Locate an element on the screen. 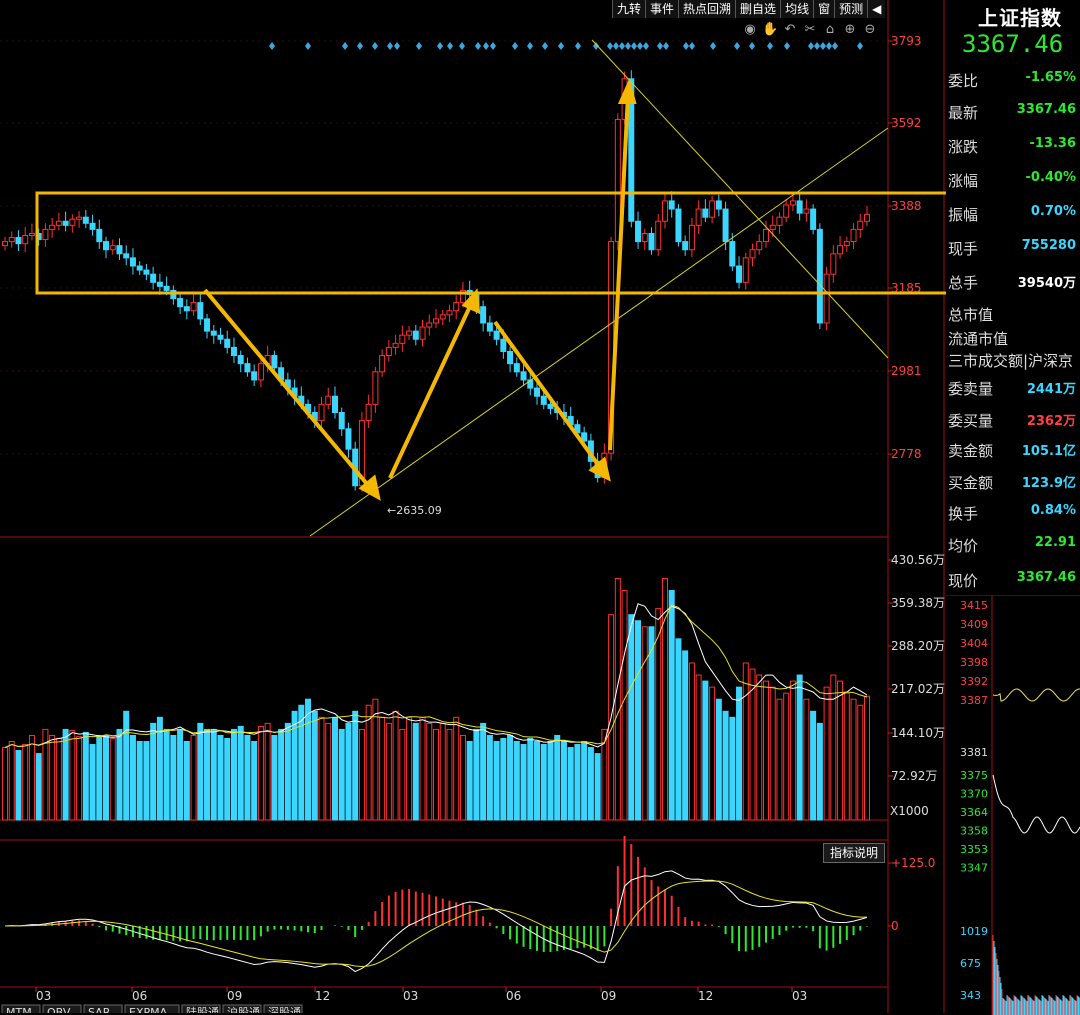  lock-icon: ⌂ is located at coordinates (830, 29).